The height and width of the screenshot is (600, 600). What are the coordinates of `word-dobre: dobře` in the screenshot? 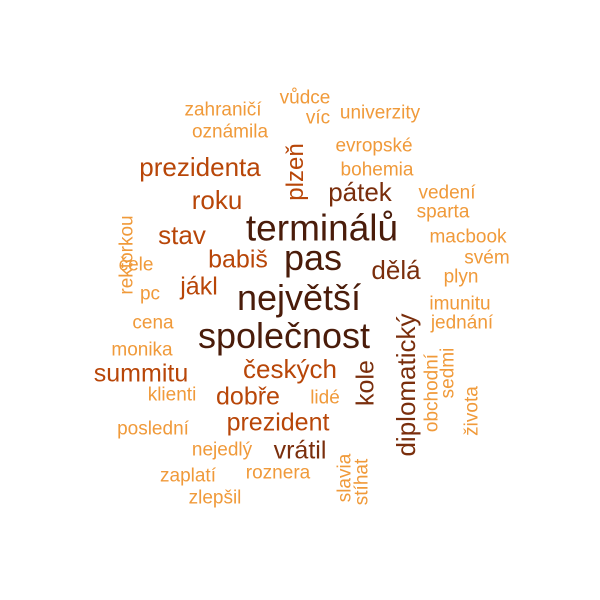 It's located at (248, 396).